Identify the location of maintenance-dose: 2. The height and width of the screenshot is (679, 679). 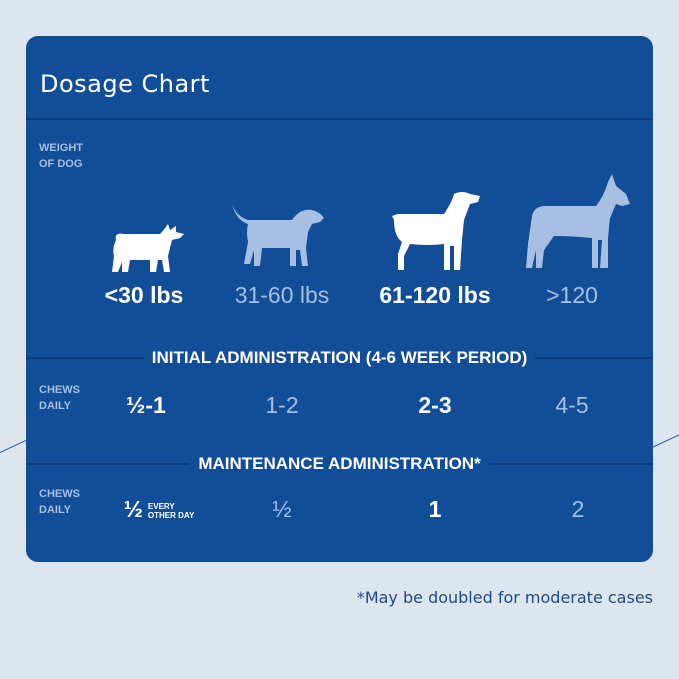
(578, 509).